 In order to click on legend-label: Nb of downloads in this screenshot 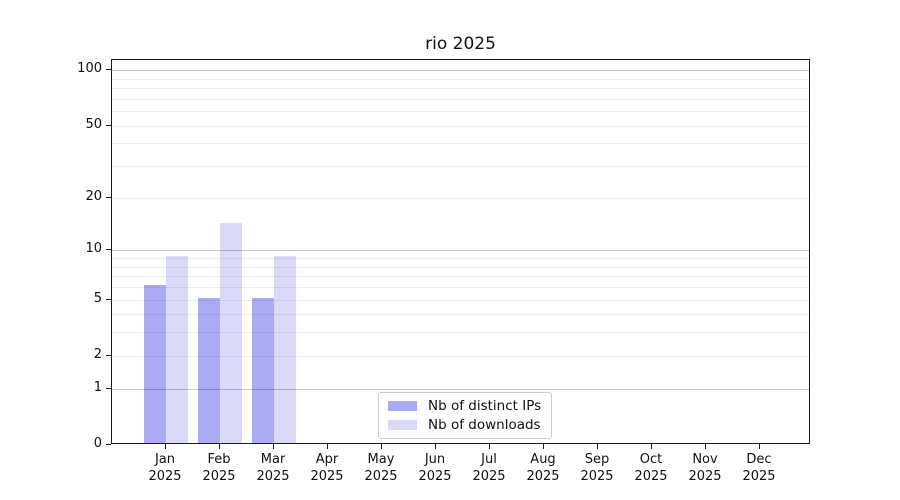, I will do `click(484, 425)`.